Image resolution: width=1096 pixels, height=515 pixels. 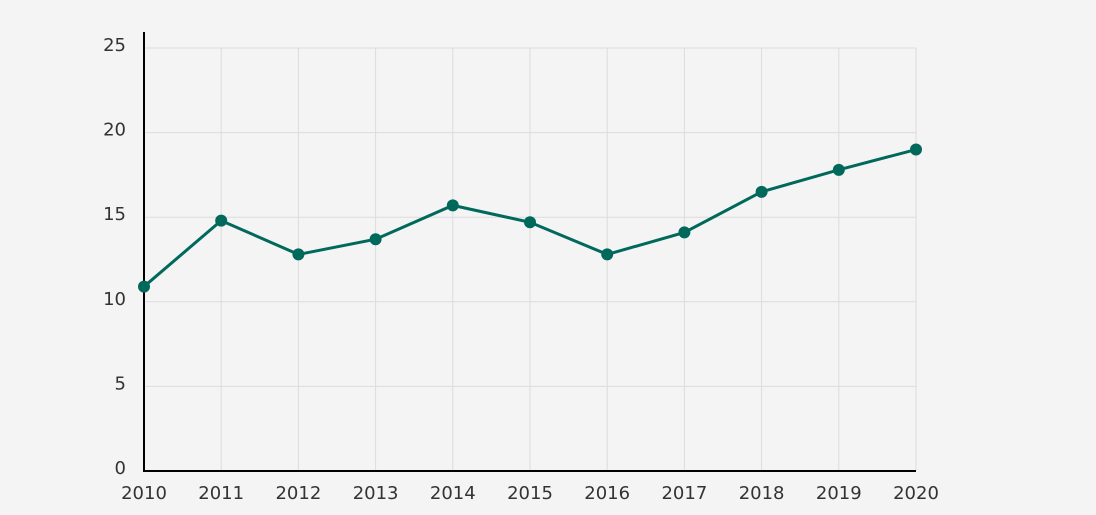 I want to click on x-tick-label: 2011, so click(x=221, y=493).